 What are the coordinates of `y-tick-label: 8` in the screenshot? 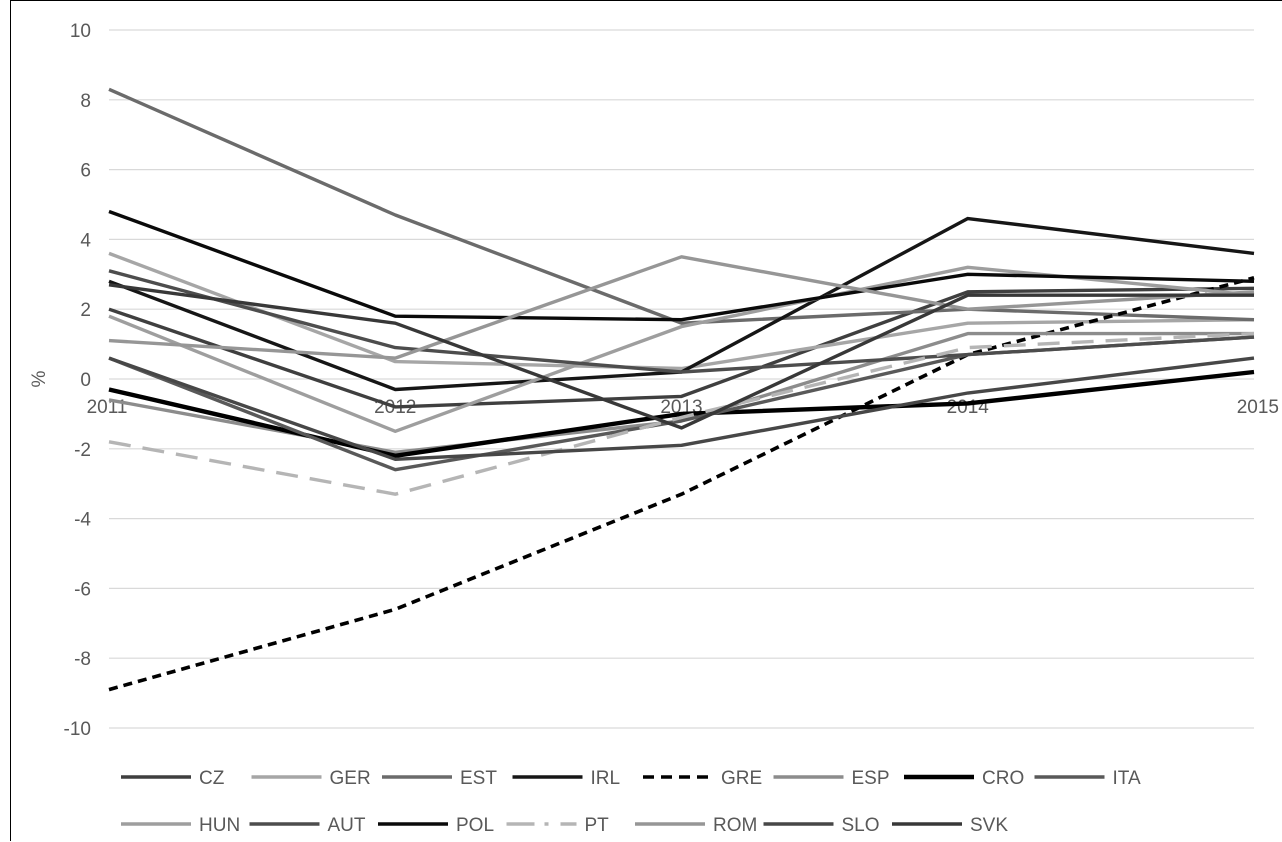 It's located at (85, 101).